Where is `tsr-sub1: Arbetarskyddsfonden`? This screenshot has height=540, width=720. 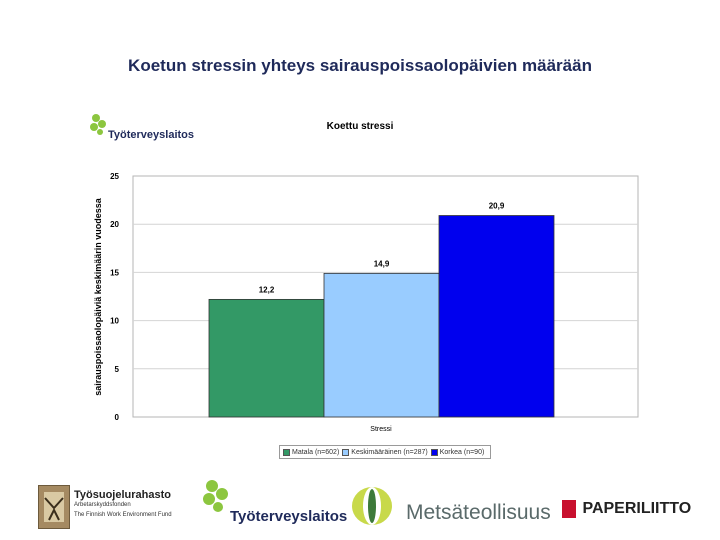
tsr-sub1: Arbetarskyddsfonden is located at coordinates (102, 505).